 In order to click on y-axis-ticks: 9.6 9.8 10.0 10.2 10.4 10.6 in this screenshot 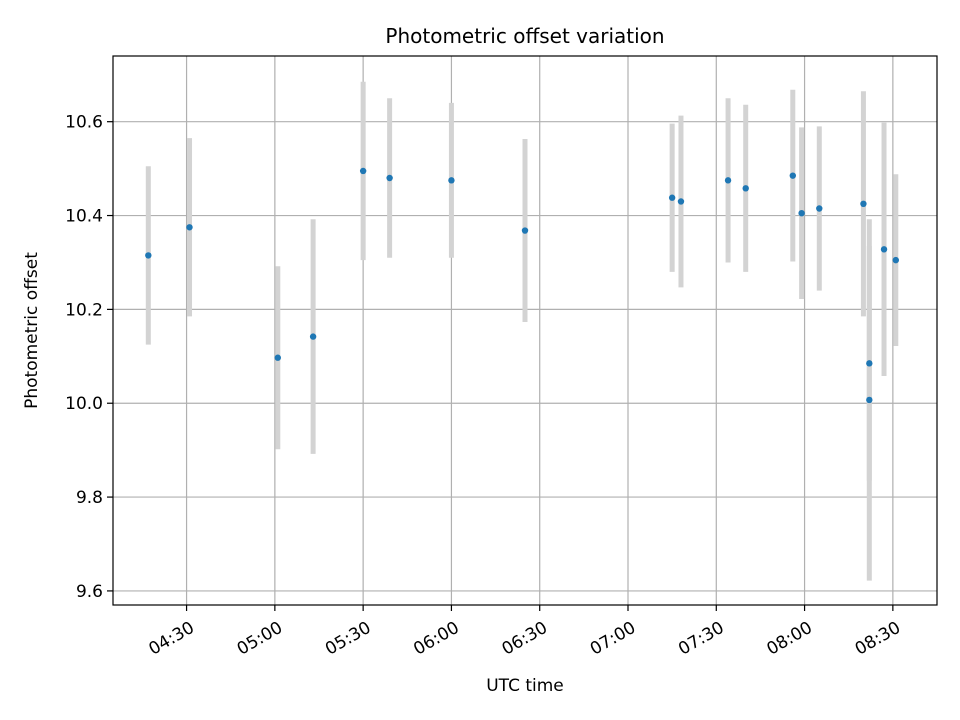, I will do `click(89, 357)`.